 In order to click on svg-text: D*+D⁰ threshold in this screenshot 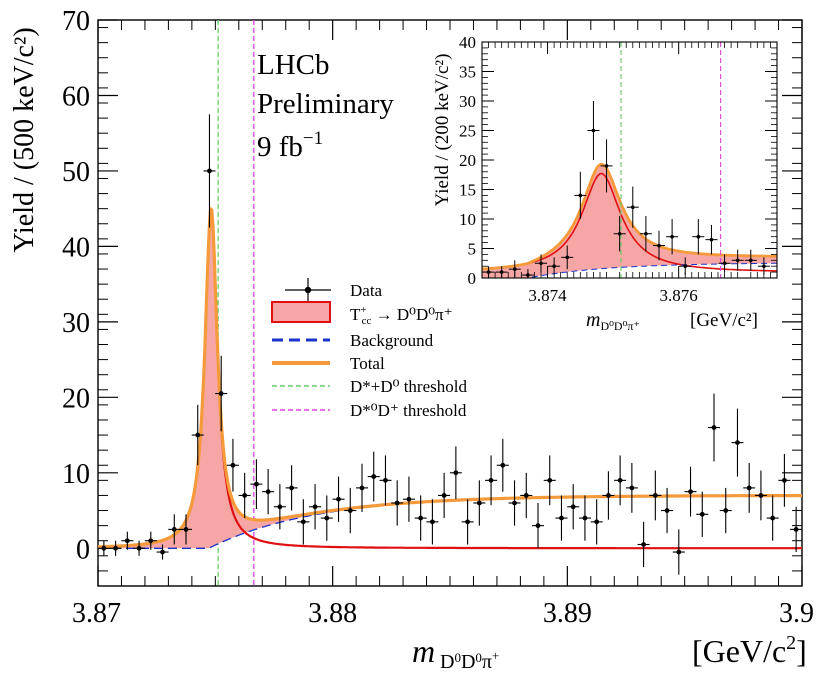, I will do `click(408, 386)`.